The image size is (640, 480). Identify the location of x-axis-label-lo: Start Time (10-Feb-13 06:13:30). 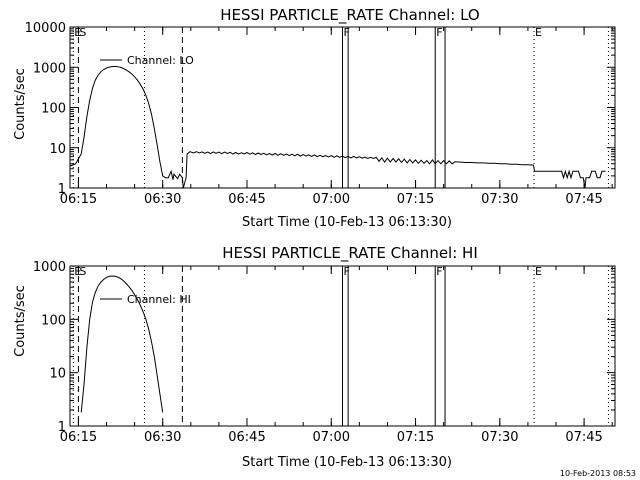
(347, 222).